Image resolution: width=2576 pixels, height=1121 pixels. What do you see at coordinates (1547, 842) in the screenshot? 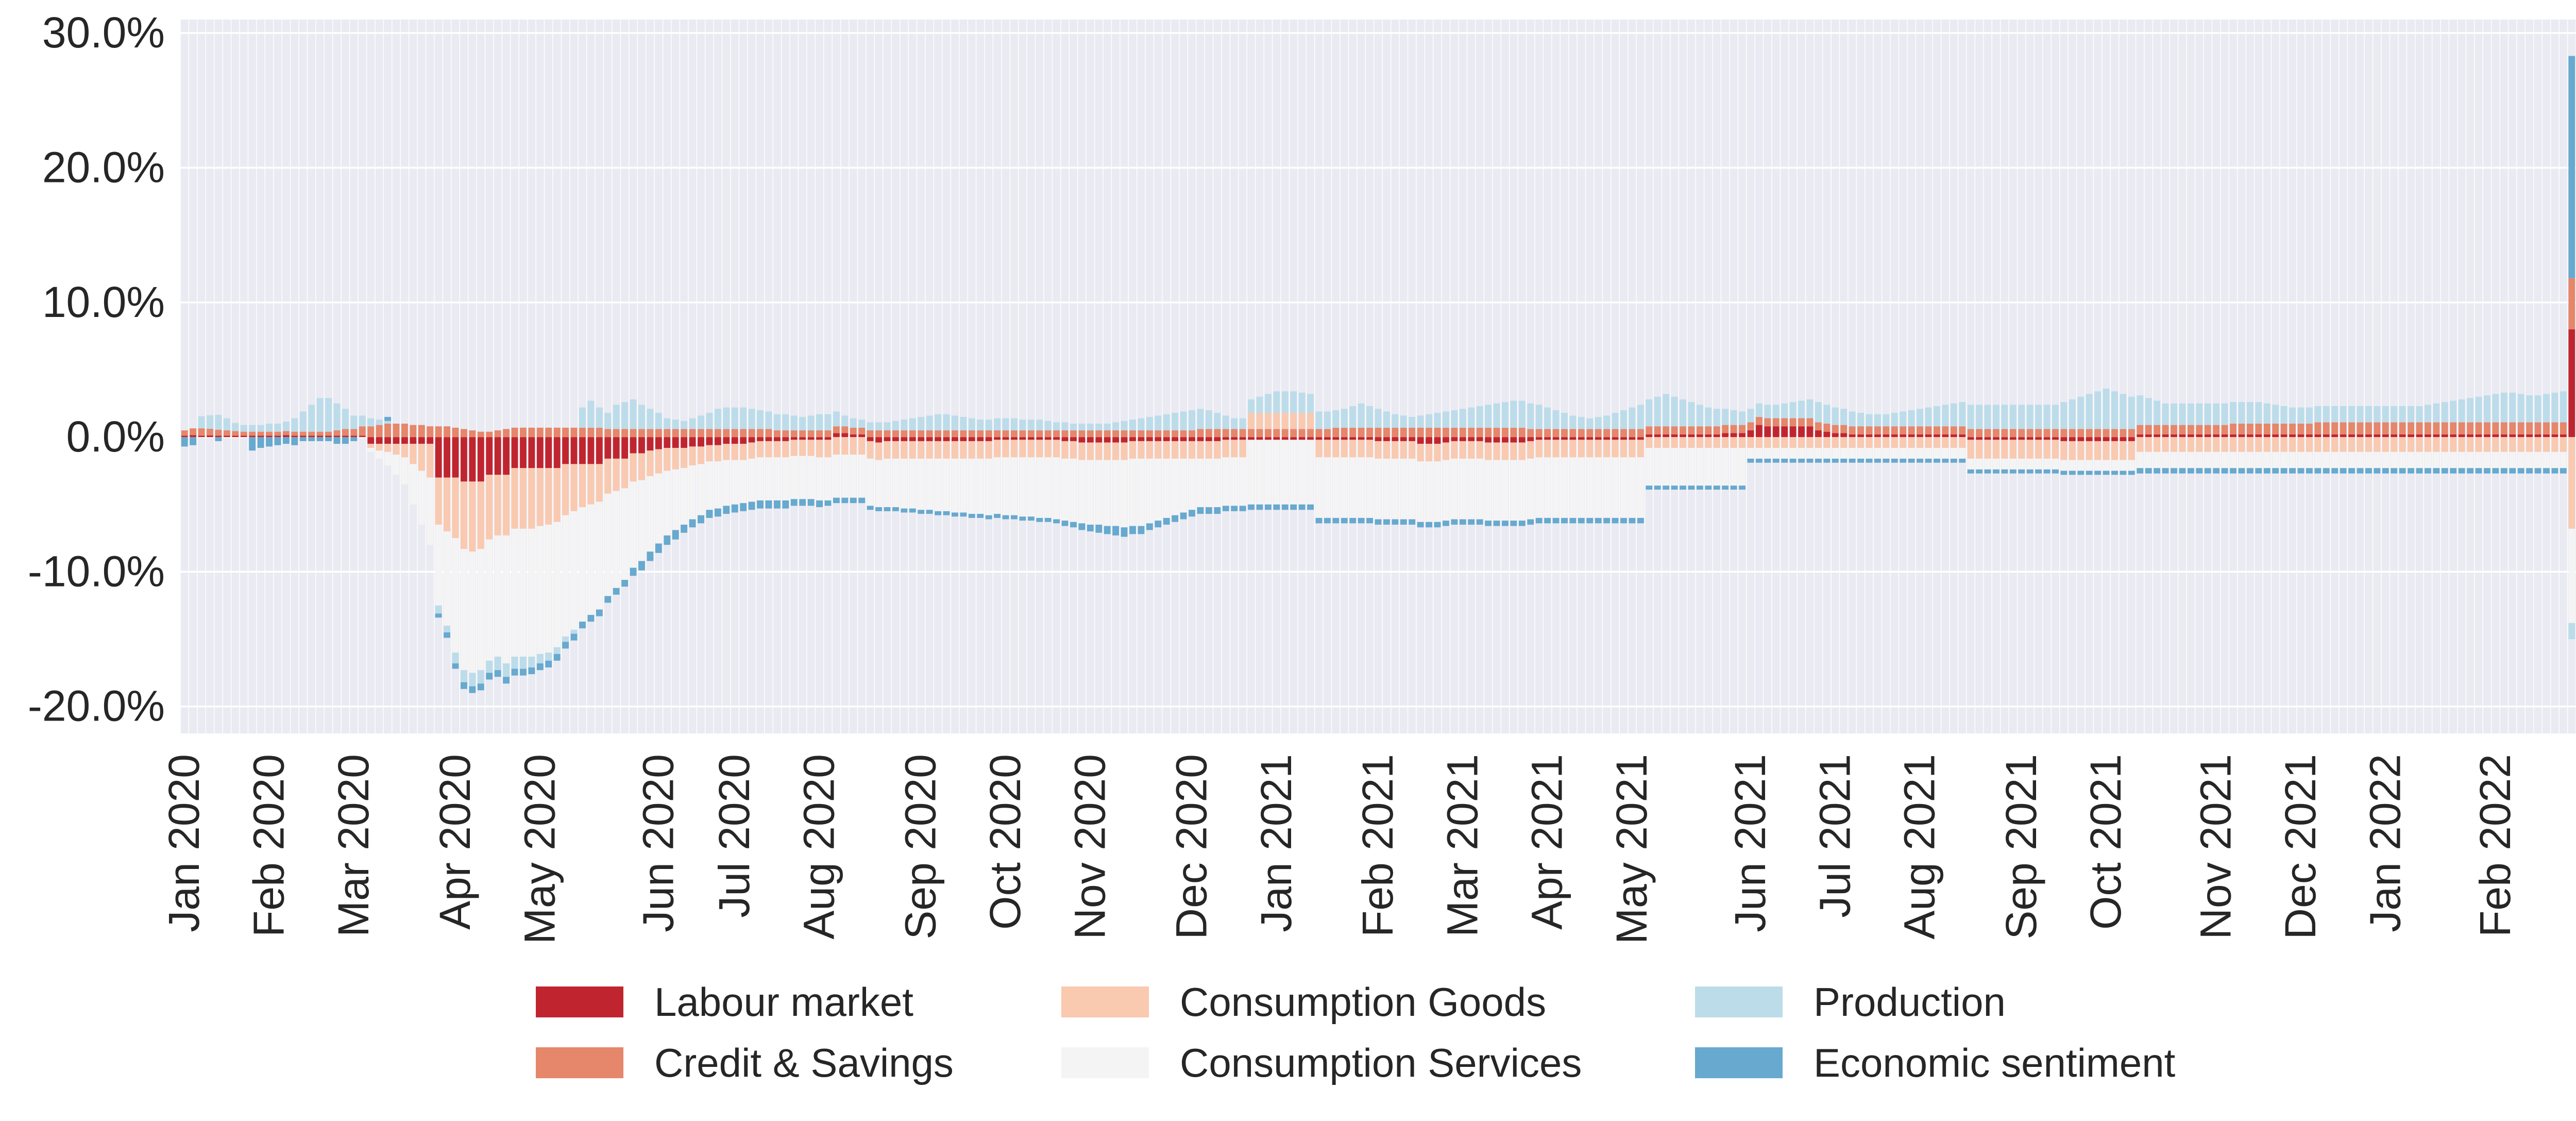
I see `x-tick-label: Apr 2021` at bounding box center [1547, 842].